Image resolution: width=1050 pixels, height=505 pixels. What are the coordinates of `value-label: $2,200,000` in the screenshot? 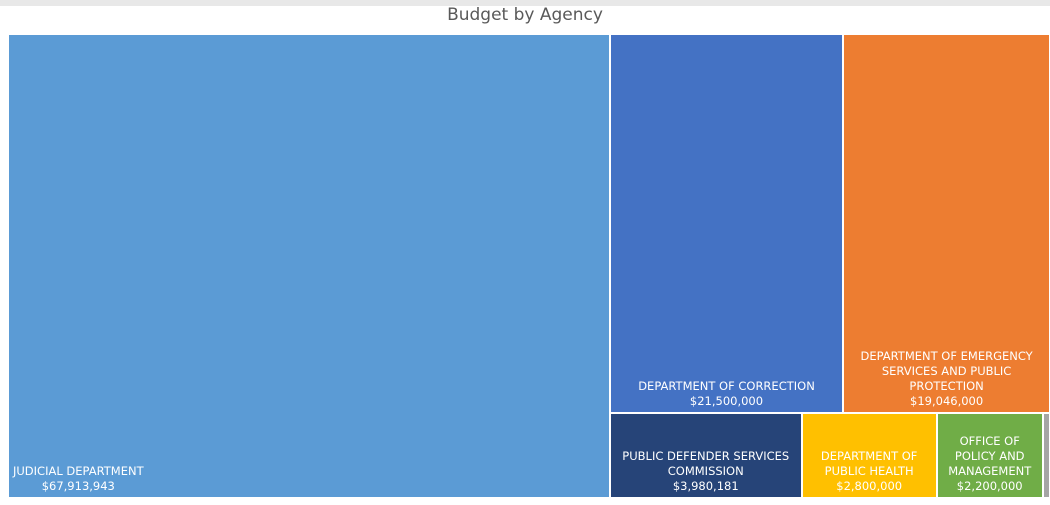 It's located at (989, 485).